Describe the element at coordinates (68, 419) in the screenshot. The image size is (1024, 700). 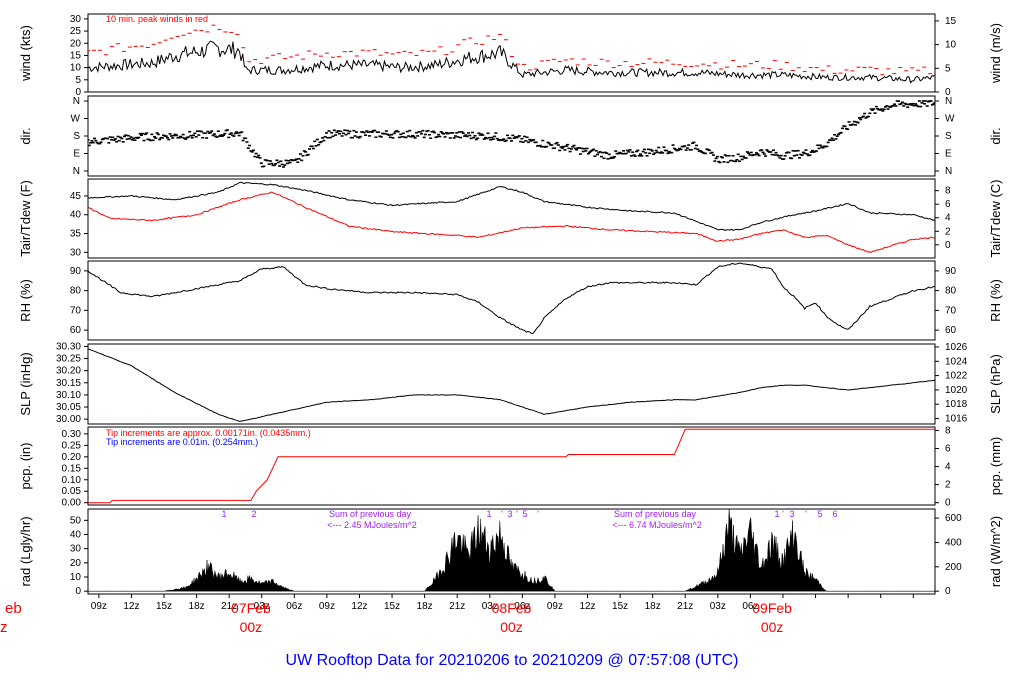
I see `slp-tick-label: 30.00` at that location.